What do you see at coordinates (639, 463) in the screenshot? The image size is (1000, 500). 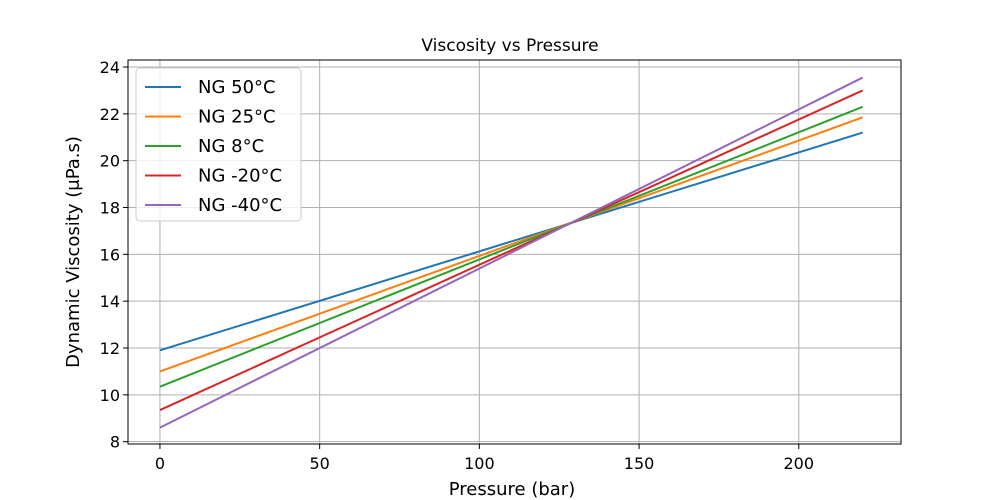 I see `x-tick-label: 150` at bounding box center [639, 463].